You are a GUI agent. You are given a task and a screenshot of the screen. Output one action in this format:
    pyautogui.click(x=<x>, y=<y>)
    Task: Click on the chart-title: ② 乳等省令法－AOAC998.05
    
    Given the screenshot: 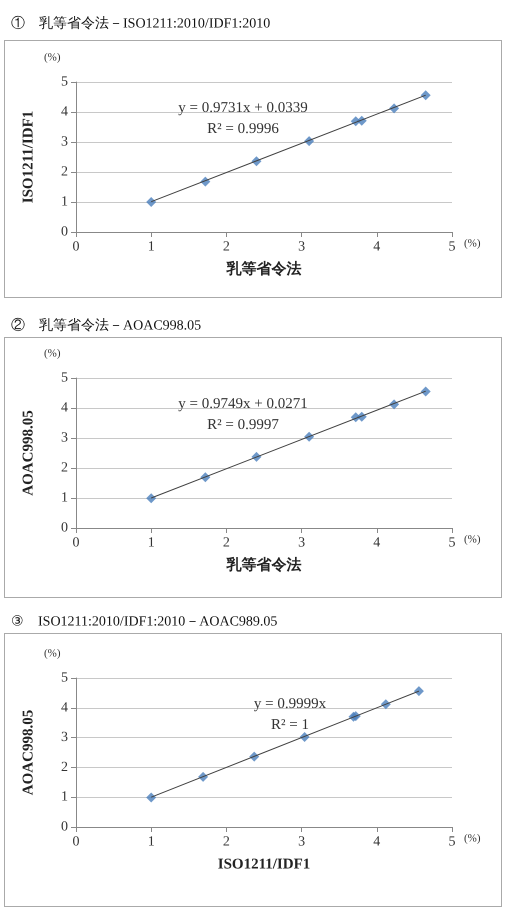 What is the action you would take?
    pyautogui.click(x=106, y=326)
    